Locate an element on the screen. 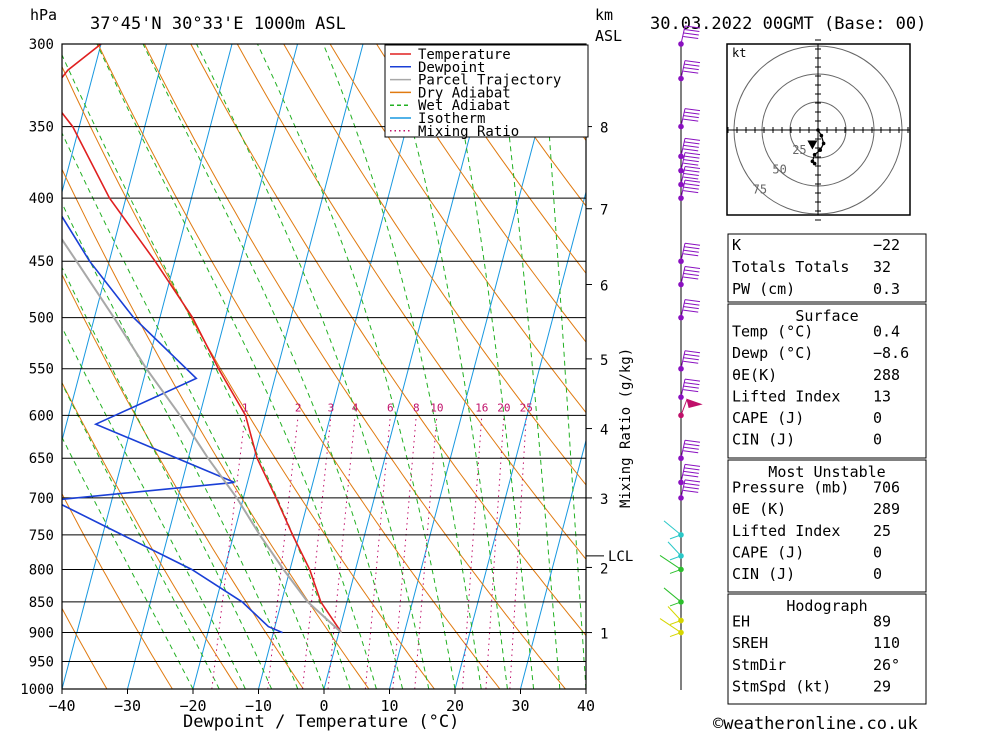  stats-section-title: Hodograph is located at coordinates (826, 606).